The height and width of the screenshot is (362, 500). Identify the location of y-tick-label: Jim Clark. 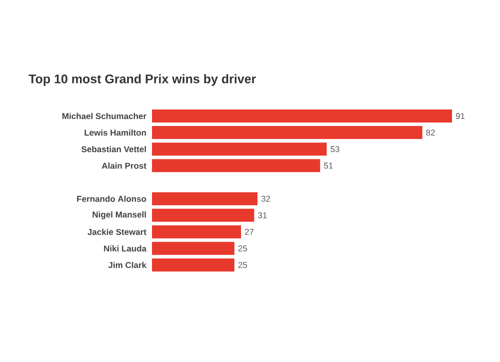
(127, 265).